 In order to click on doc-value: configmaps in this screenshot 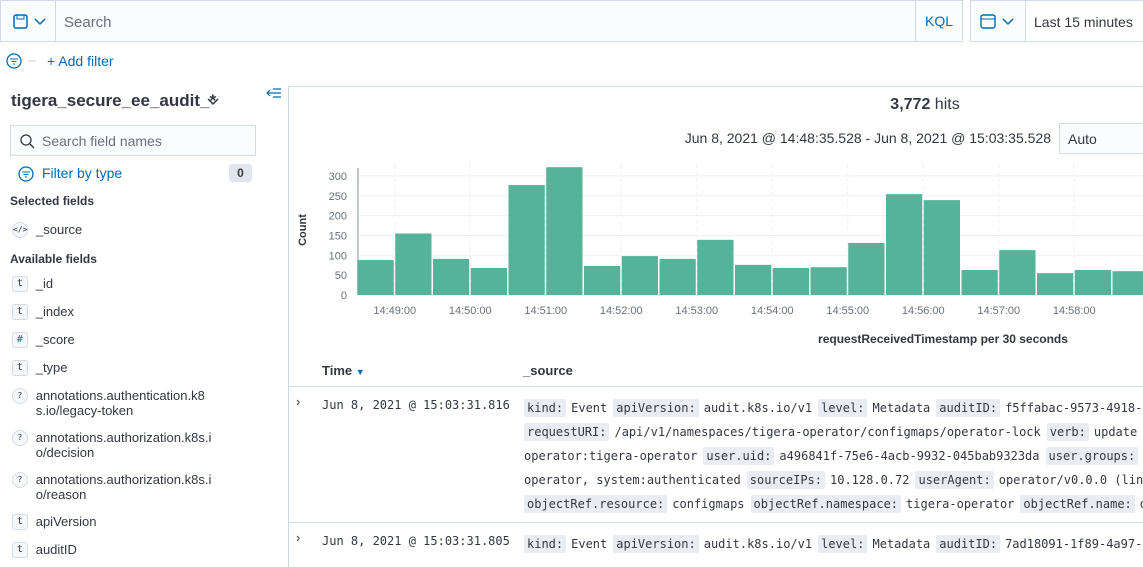, I will do `click(708, 504)`.